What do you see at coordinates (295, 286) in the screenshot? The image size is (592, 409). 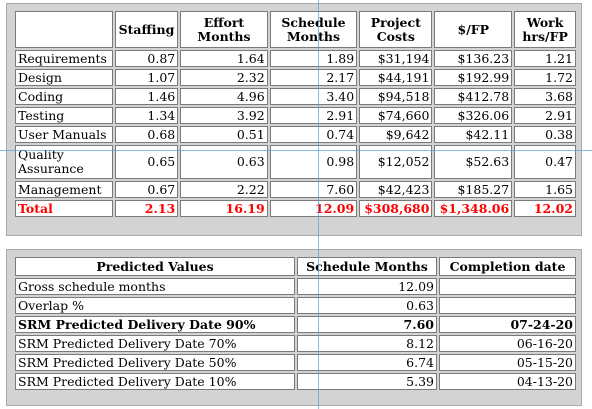 I see `table-row: Gross schedule months 12.09` at bounding box center [295, 286].